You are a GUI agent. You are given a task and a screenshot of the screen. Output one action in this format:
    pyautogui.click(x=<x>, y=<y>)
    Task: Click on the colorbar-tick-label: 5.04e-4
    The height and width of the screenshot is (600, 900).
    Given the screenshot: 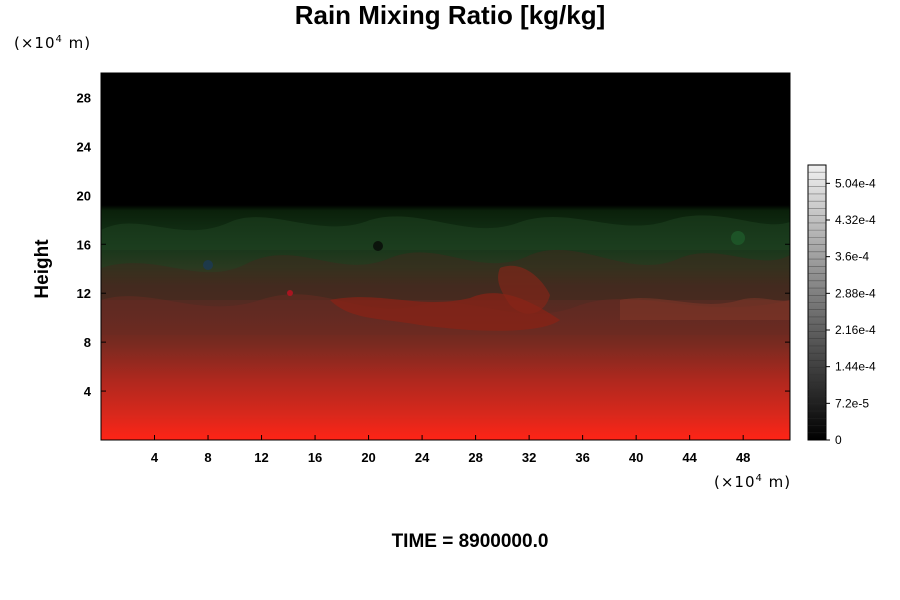 What is the action you would take?
    pyautogui.click(x=855, y=183)
    